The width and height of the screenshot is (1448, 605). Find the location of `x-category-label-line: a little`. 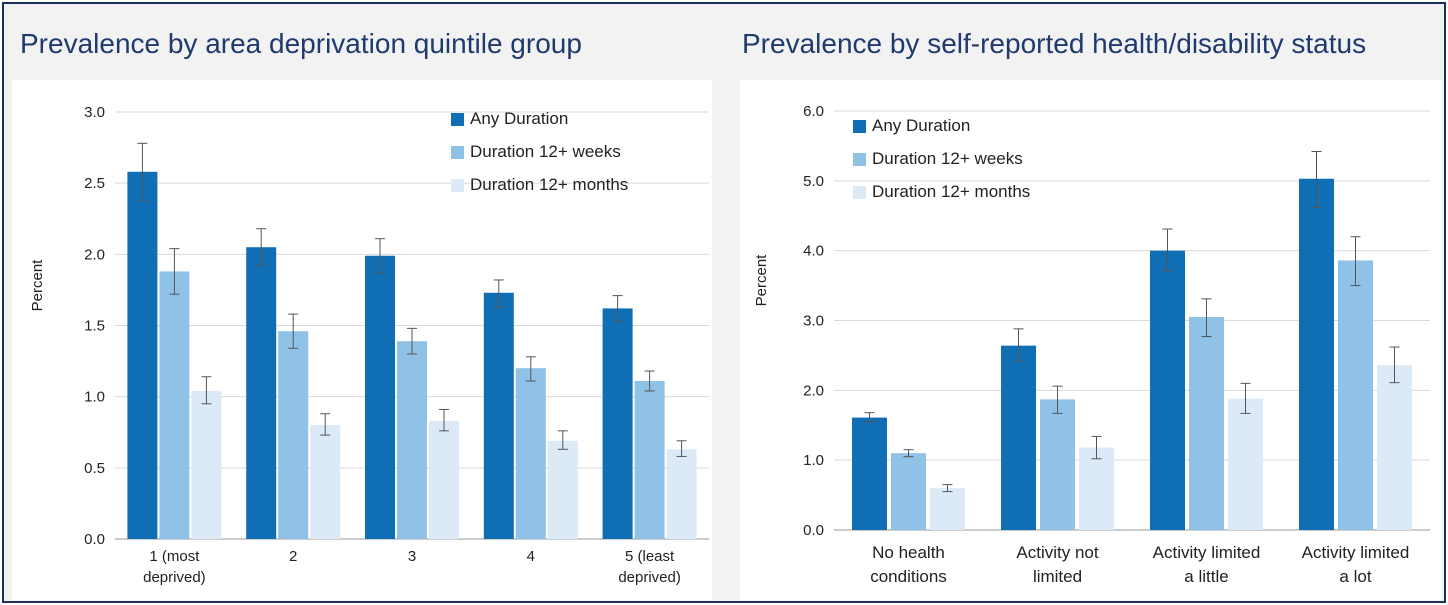

x-category-label-line: a little is located at coordinates (1206, 576).